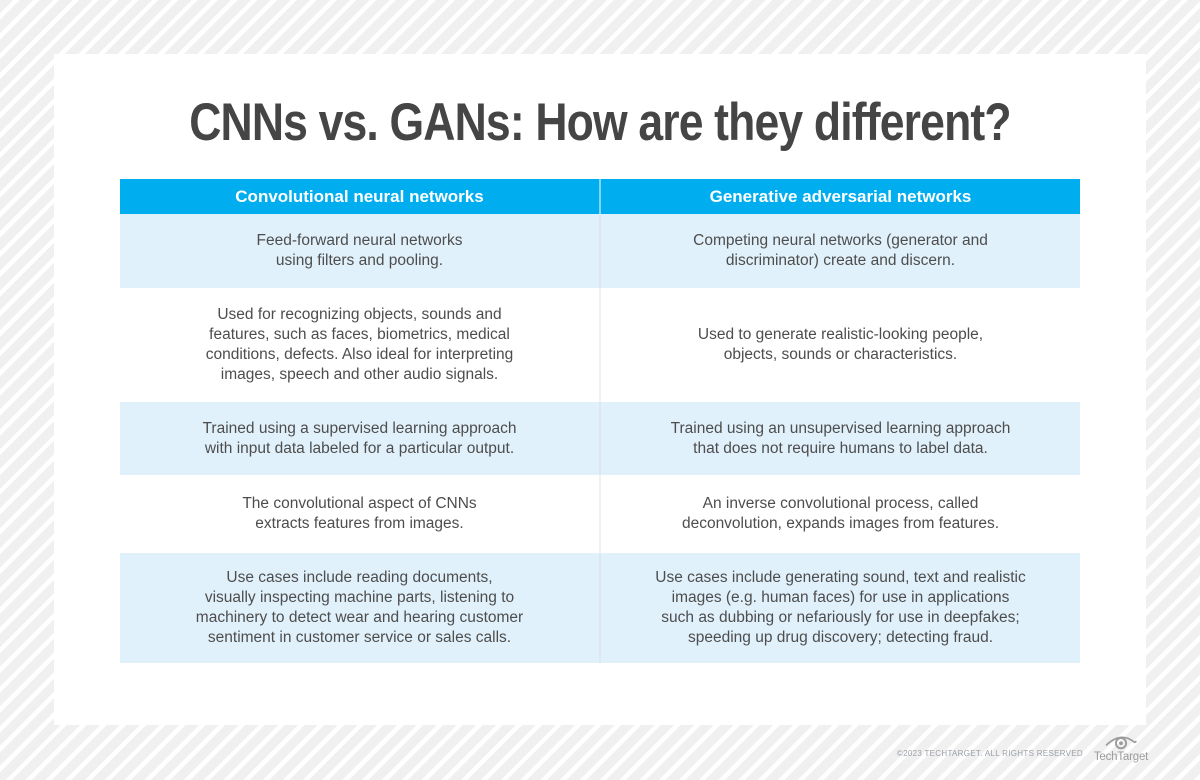  I want to click on page-title: CNNs vs. GANs: How are they different?, so click(600, 122).